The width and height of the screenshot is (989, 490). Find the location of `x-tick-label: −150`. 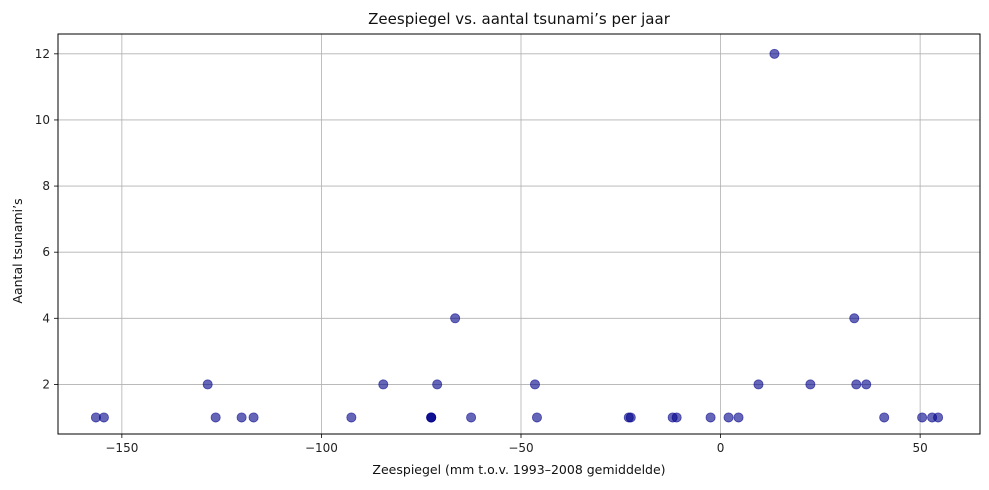

x-tick-label: −150 is located at coordinates (121, 448).